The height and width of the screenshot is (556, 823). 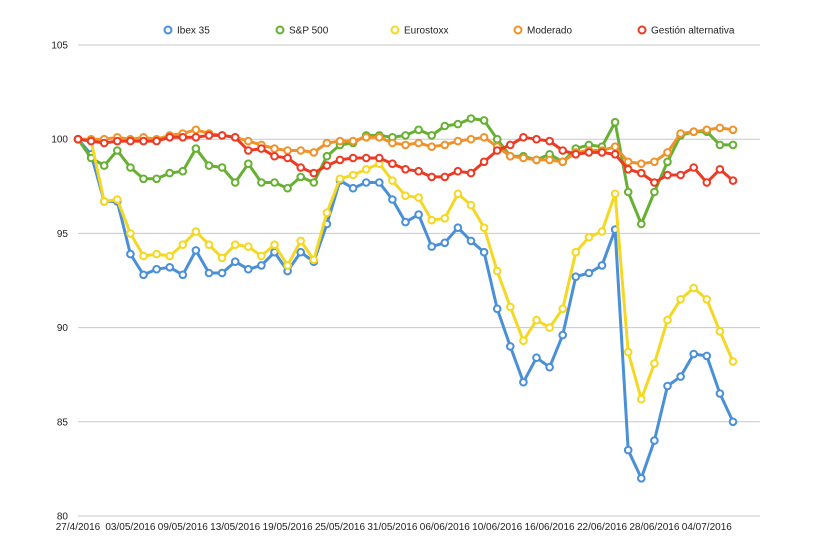 What do you see at coordinates (193, 31) in the screenshot?
I see `legend-label: Ibex 35` at bounding box center [193, 31].